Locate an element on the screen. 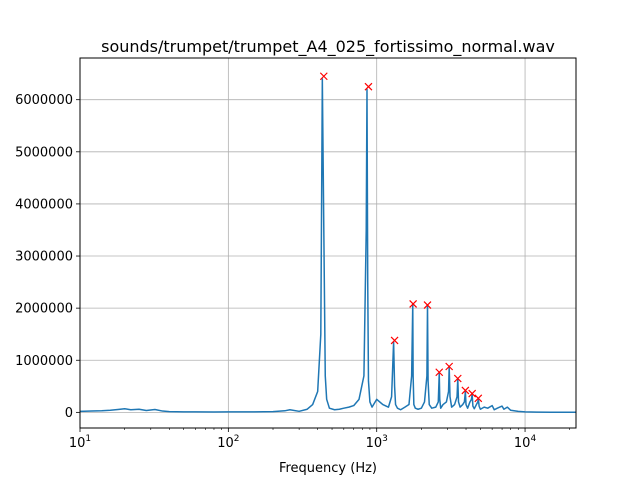 The image size is (640, 480). y-tick-label: 4000000 is located at coordinates (44, 204).